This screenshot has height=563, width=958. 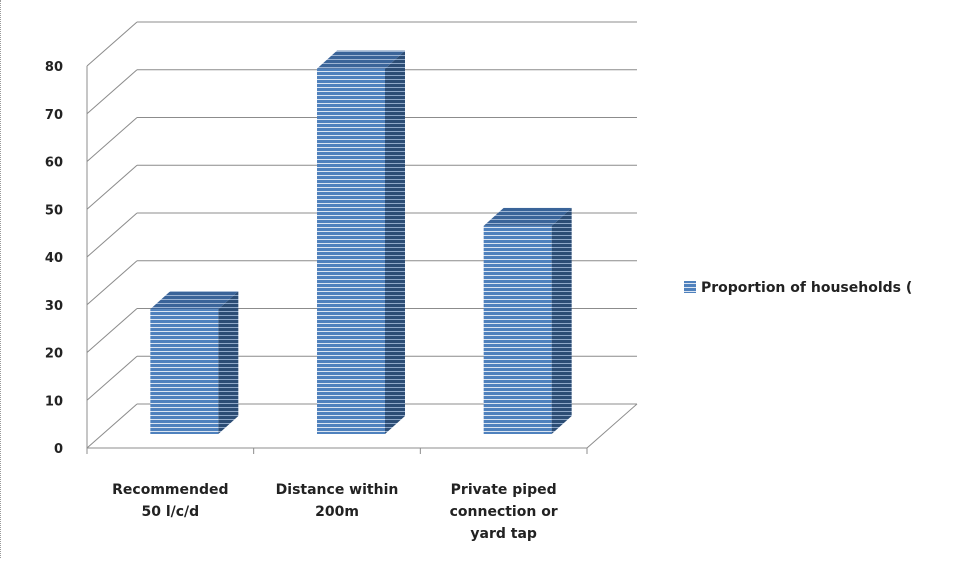 What do you see at coordinates (612, 426) in the screenshot?
I see `floor-edge` at bounding box center [612, 426].